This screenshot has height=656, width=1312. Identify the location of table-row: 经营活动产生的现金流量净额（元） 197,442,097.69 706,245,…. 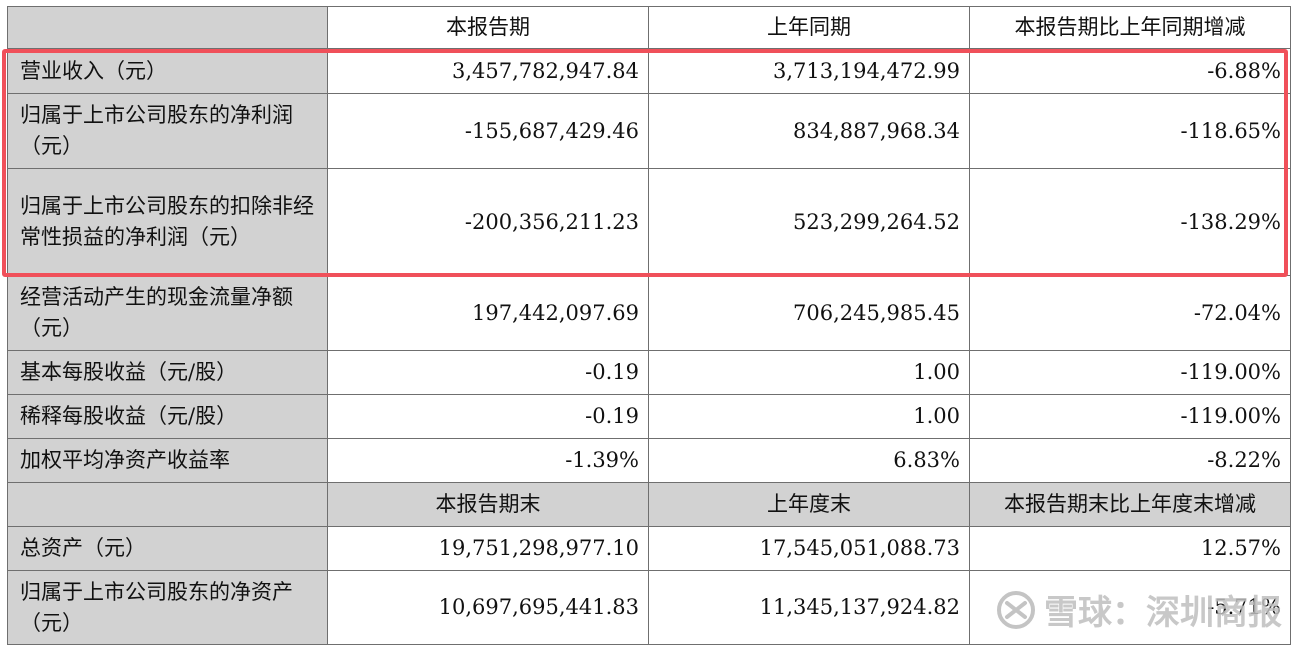
(649, 313).